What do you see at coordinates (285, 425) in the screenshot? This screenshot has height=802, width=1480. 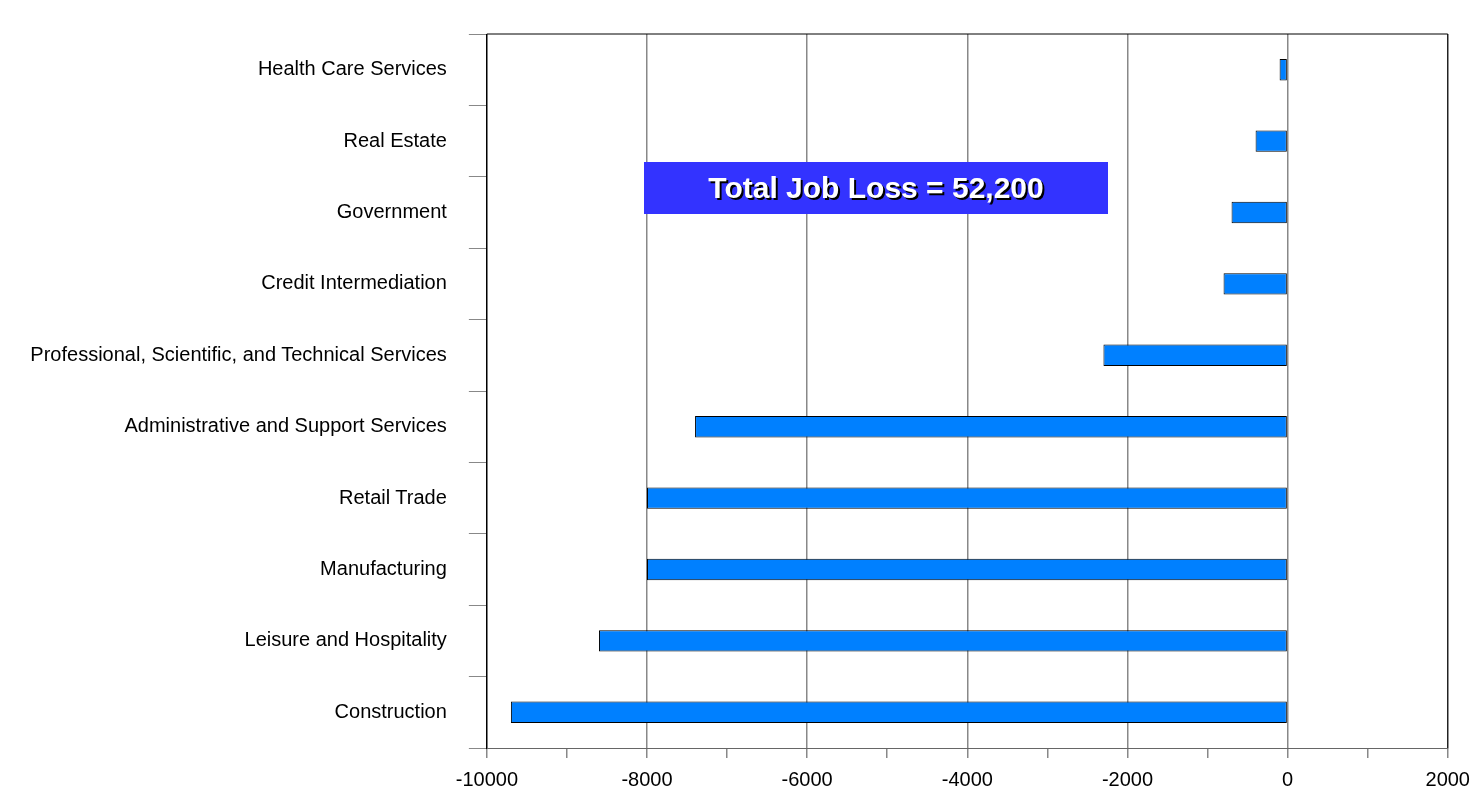 I see `y-tick-label: Administrative and Support Services` at bounding box center [285, 425].